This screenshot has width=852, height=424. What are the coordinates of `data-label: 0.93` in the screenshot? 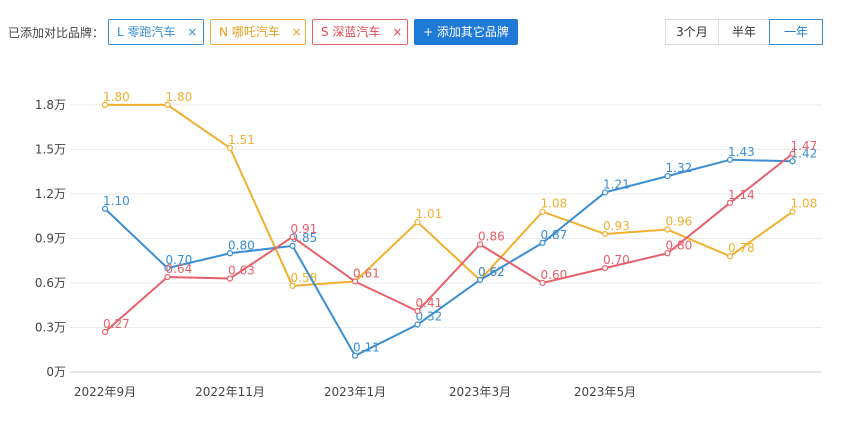 It's located at (616, 226).